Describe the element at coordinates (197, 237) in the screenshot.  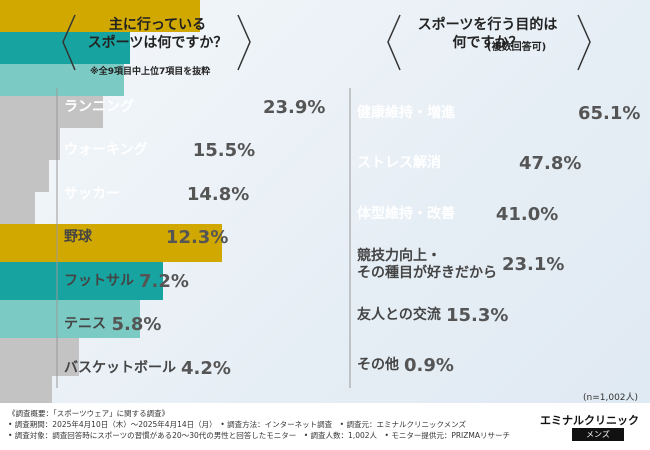
I see `value-label: 12.3%` at that location.